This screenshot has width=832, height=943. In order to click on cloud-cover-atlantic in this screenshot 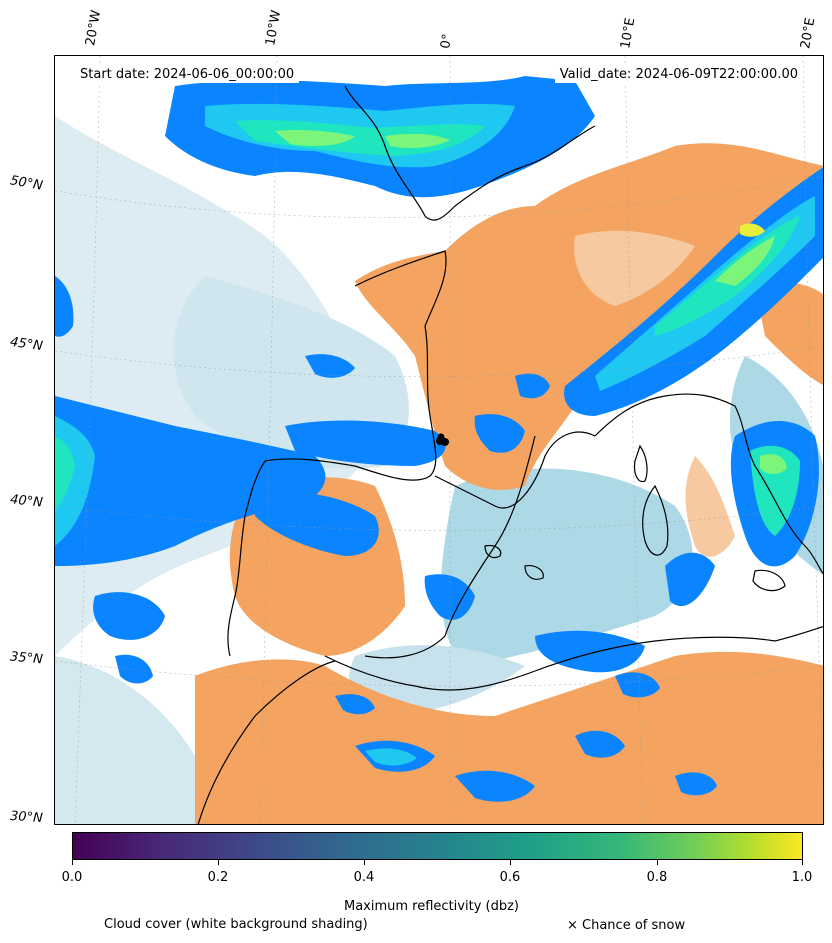, I will do `click(291, 372)`.